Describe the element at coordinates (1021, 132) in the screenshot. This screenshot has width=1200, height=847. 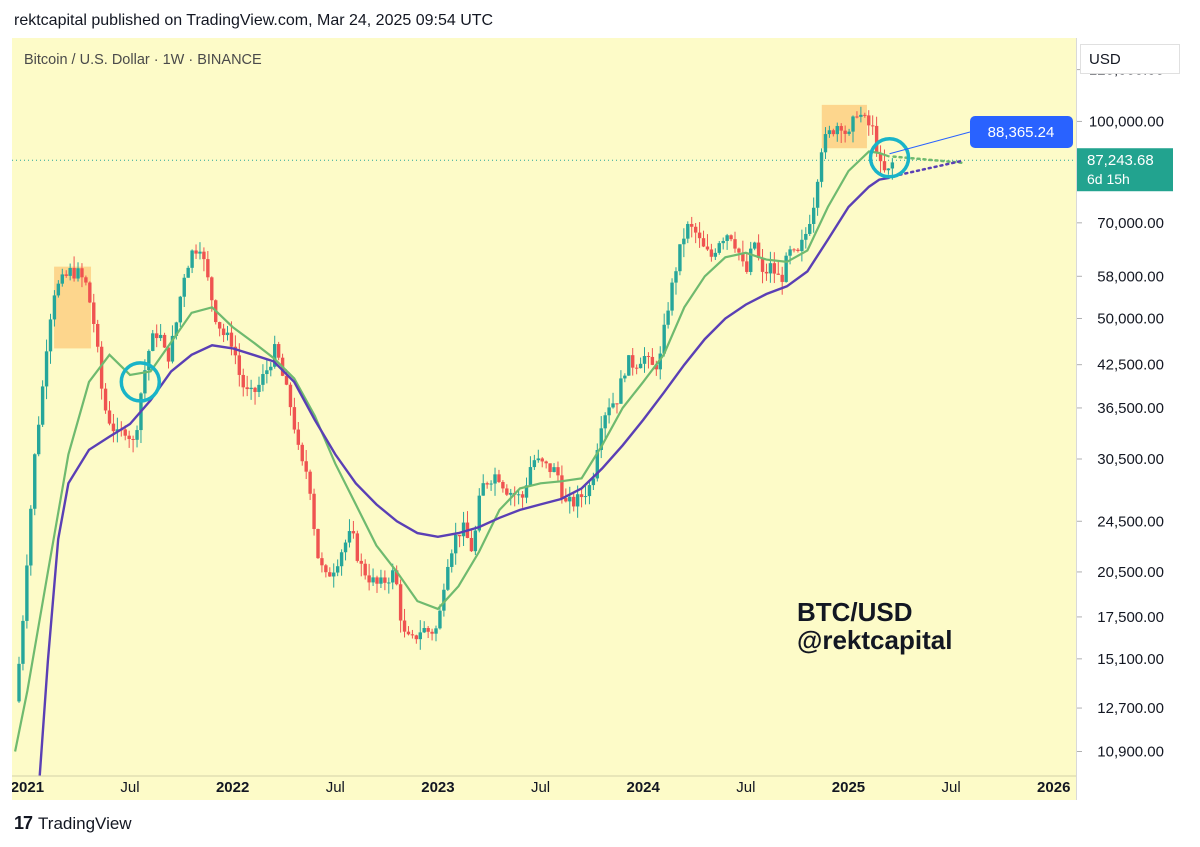
I see `target-label-text: 88,365.24` at that location.